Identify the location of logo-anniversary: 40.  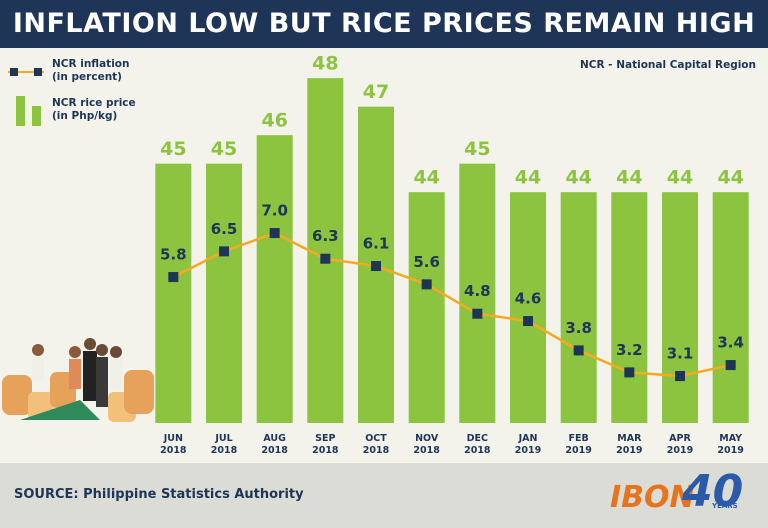
(713, 491).